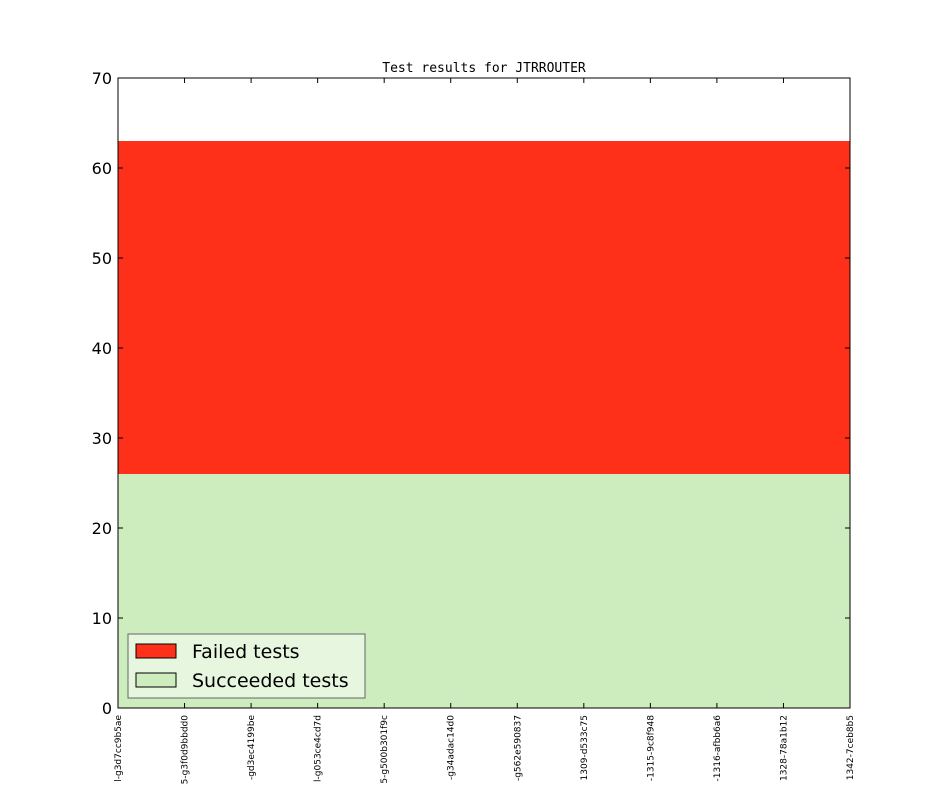 The image size is (944, 787). Describe the element at coordinates (385, 749) in the screenshot. I see `x-tick-label: 5-g500b301f9c` at that location.